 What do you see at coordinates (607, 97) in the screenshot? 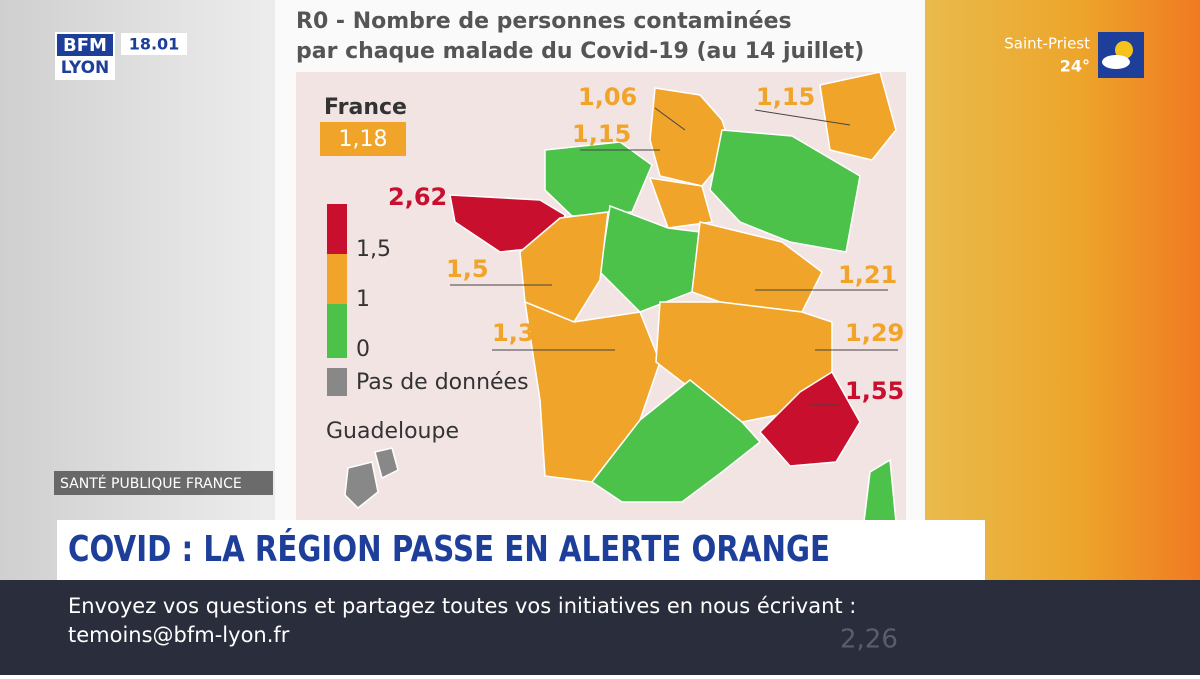
I see `region-value: 1,06` at bounding box center [607, 97].